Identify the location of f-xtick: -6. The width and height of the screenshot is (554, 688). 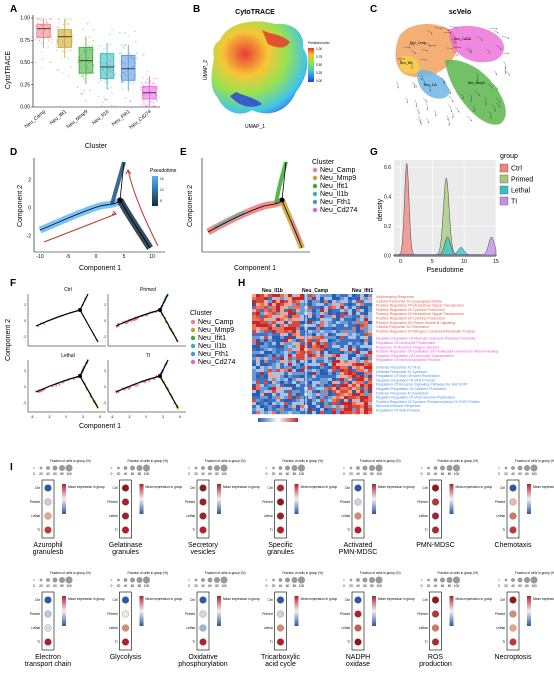
(112, 417).